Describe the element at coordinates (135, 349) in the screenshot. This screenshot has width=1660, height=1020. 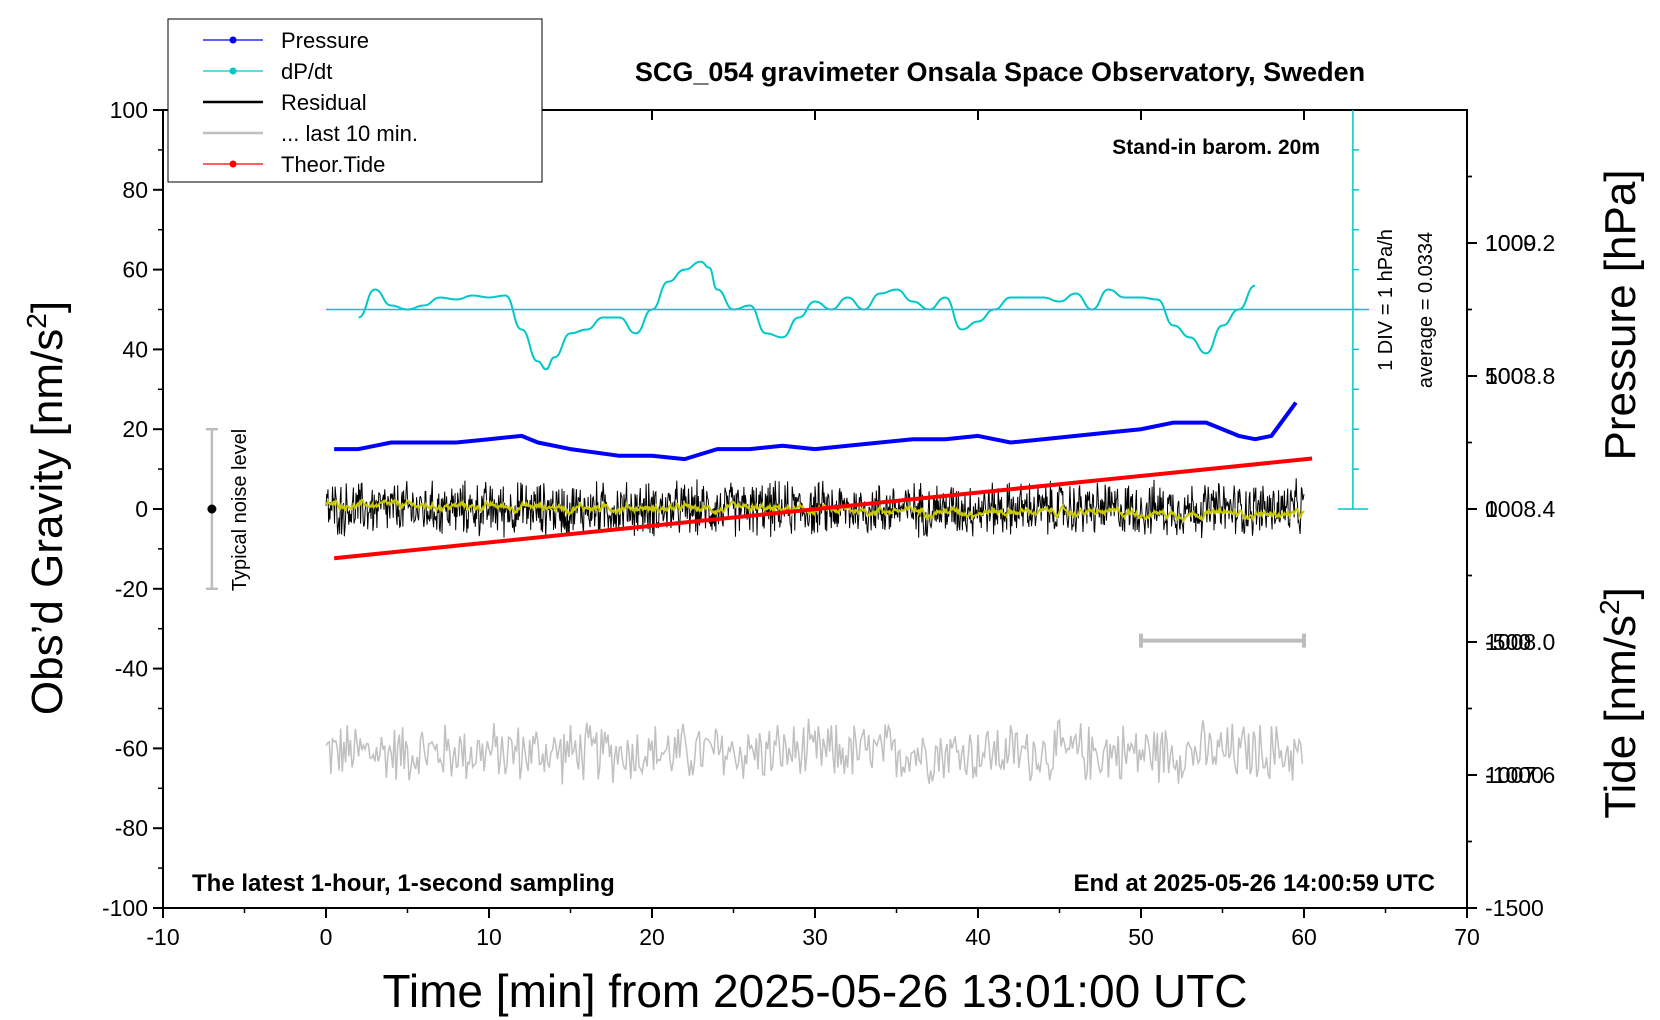
I see `y-tick-label: 40` at that location.